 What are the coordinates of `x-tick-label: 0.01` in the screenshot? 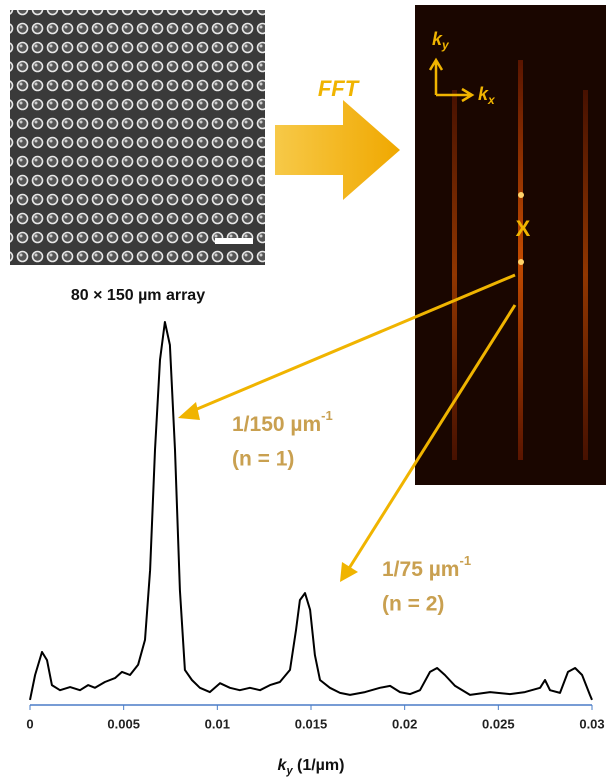 It's located at (217, 723).